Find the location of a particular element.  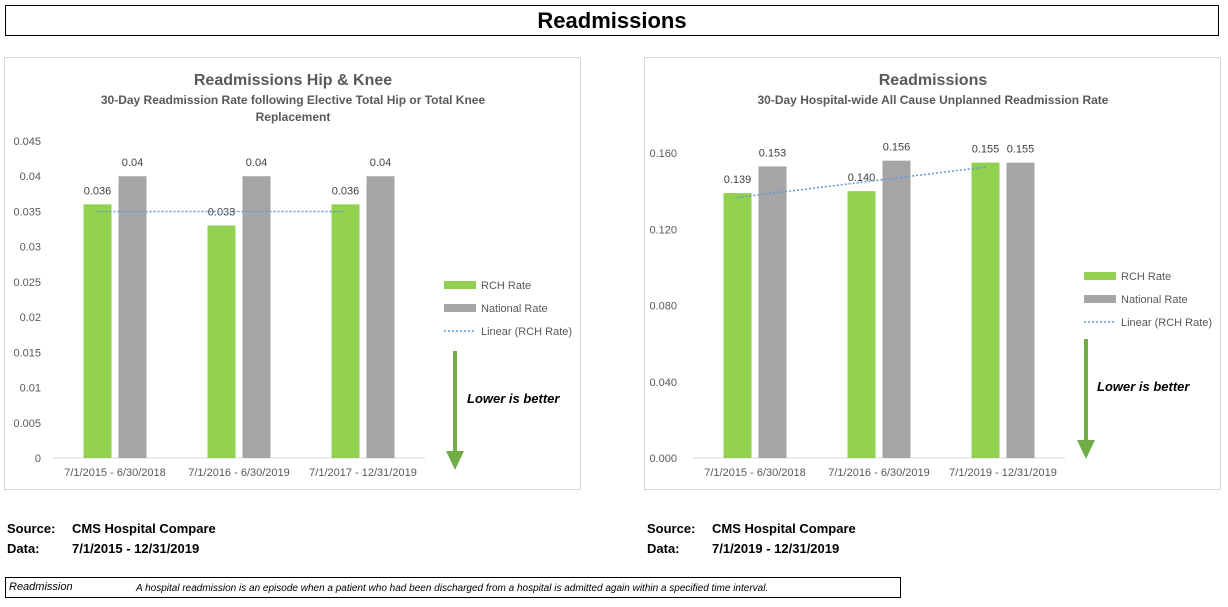

data-label: 0.153 is located at coordinates (773, 153).